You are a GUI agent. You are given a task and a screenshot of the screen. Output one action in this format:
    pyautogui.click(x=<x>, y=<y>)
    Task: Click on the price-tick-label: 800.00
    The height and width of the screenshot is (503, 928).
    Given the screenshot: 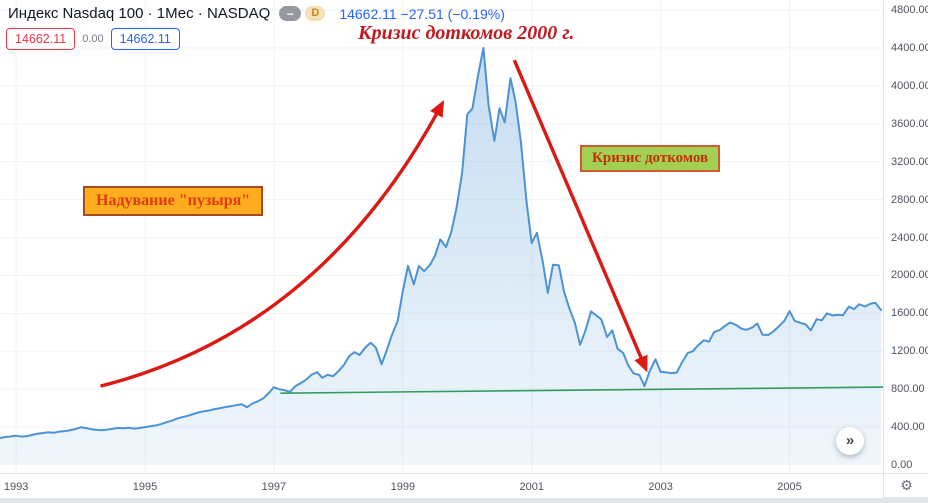 What is the action you would take?
    pyautogui.click(x=908, y=389)
    